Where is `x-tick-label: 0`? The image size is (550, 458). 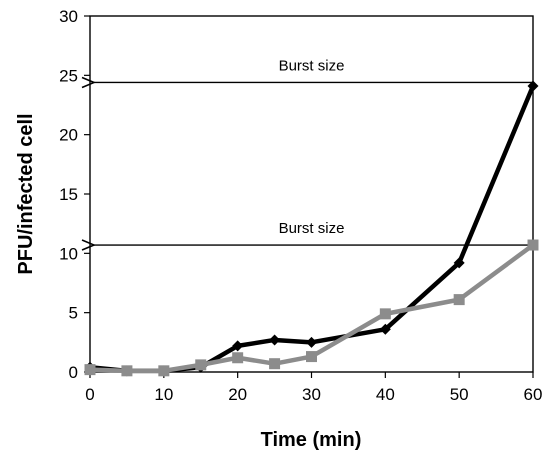
x-tick-label: 0 is located at coordinates (89, 394).